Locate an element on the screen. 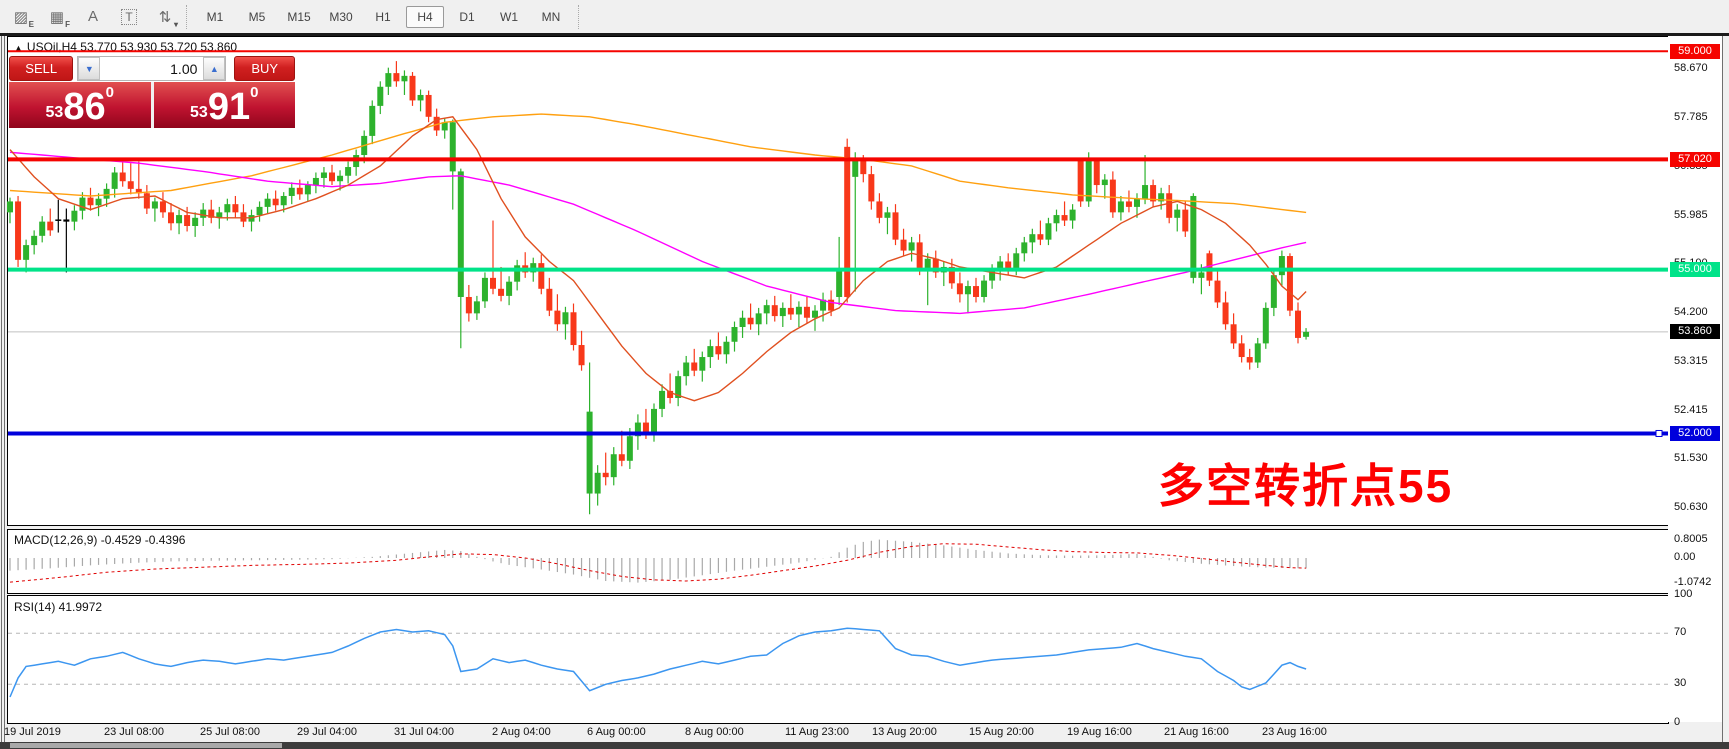 Image resolution: width=1729 pixels, height=749 pixels. timeframe-button-h4: H4 is located at coordinates (425, 16).